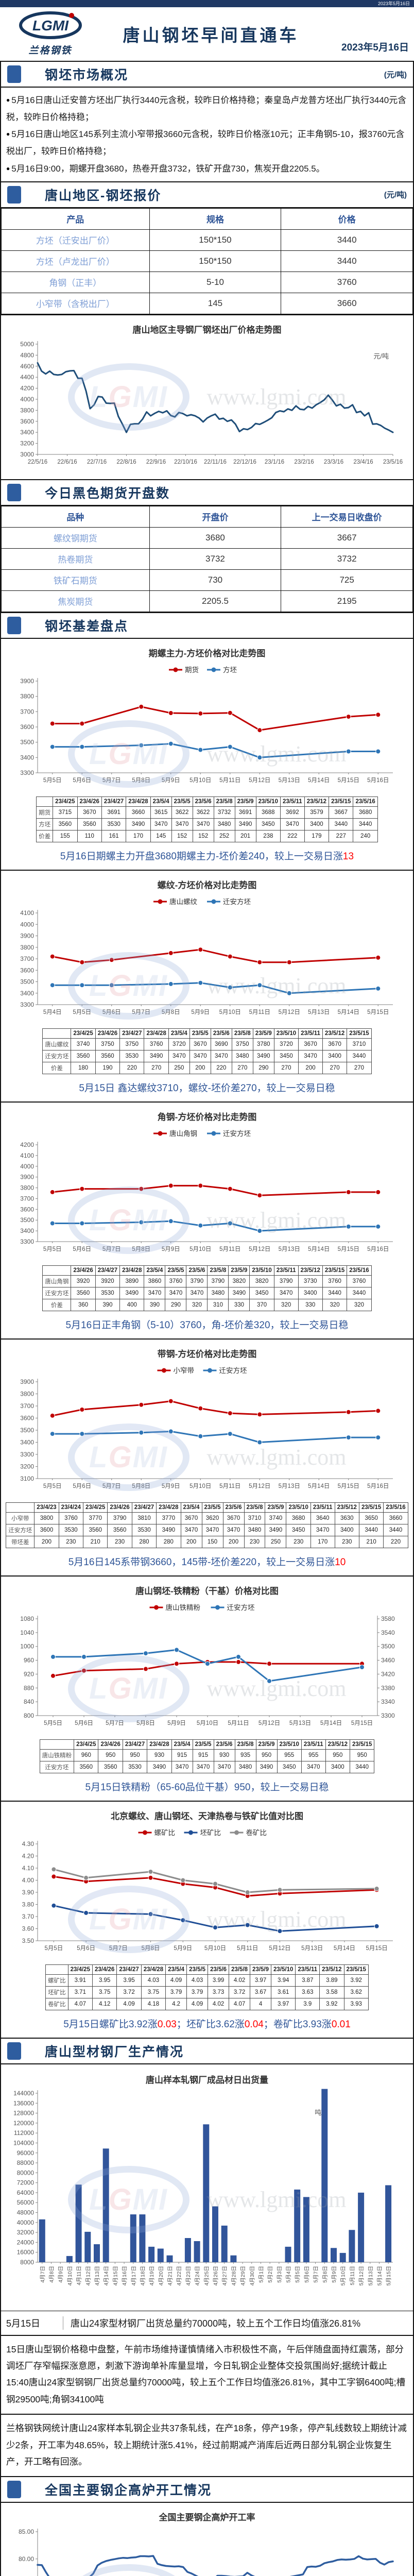 This screenshot has width=414, height=2576. Describe the element at coordinates (28, 1880) in the screenshot. I see `svg-text: 4.00` at that location.